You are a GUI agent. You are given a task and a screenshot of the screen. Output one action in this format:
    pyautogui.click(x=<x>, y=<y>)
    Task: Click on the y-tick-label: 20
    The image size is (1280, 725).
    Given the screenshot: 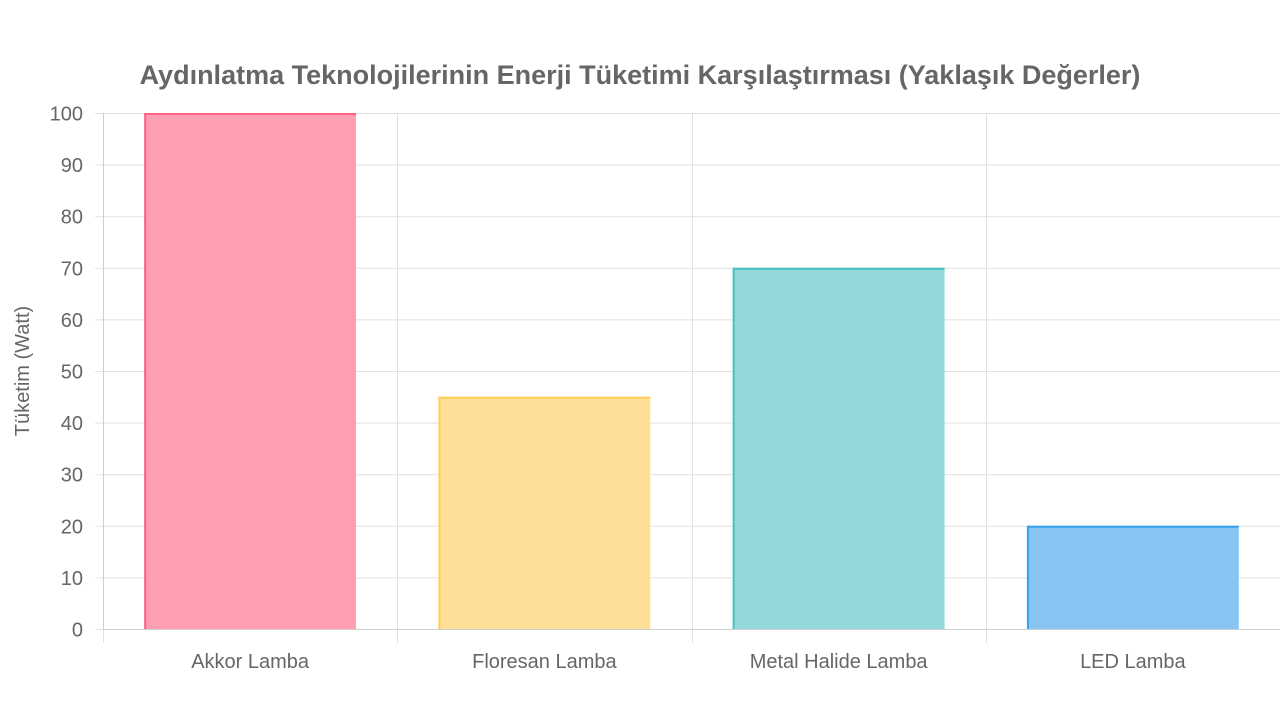 What is the action you would take?
    pyautogui.click(x=72, y=527)
    